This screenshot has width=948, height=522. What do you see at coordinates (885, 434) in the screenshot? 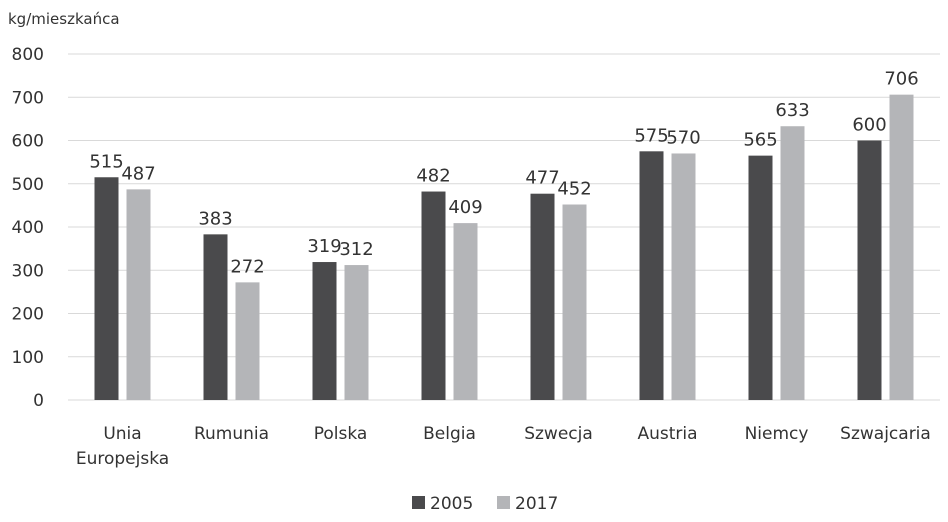
I see `x-category-label: Szwajcaria` at bounding box center [885, 434].